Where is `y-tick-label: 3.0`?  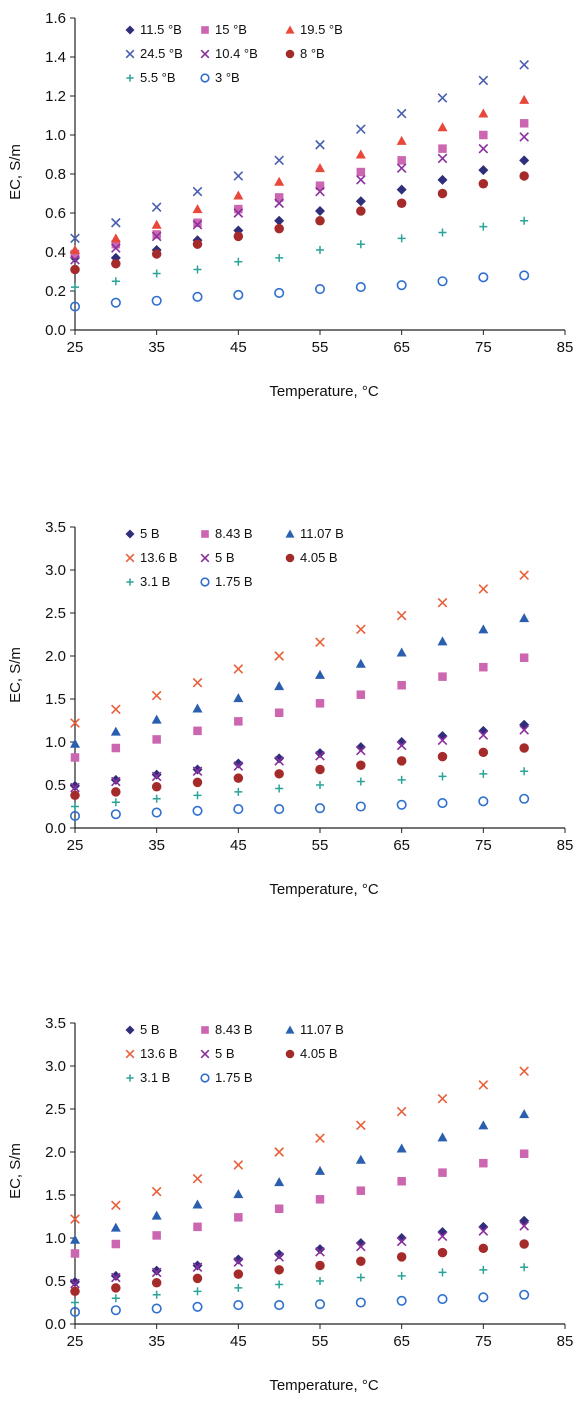
y-tick-label: 3.0 is located at coordinates (55, 1066).